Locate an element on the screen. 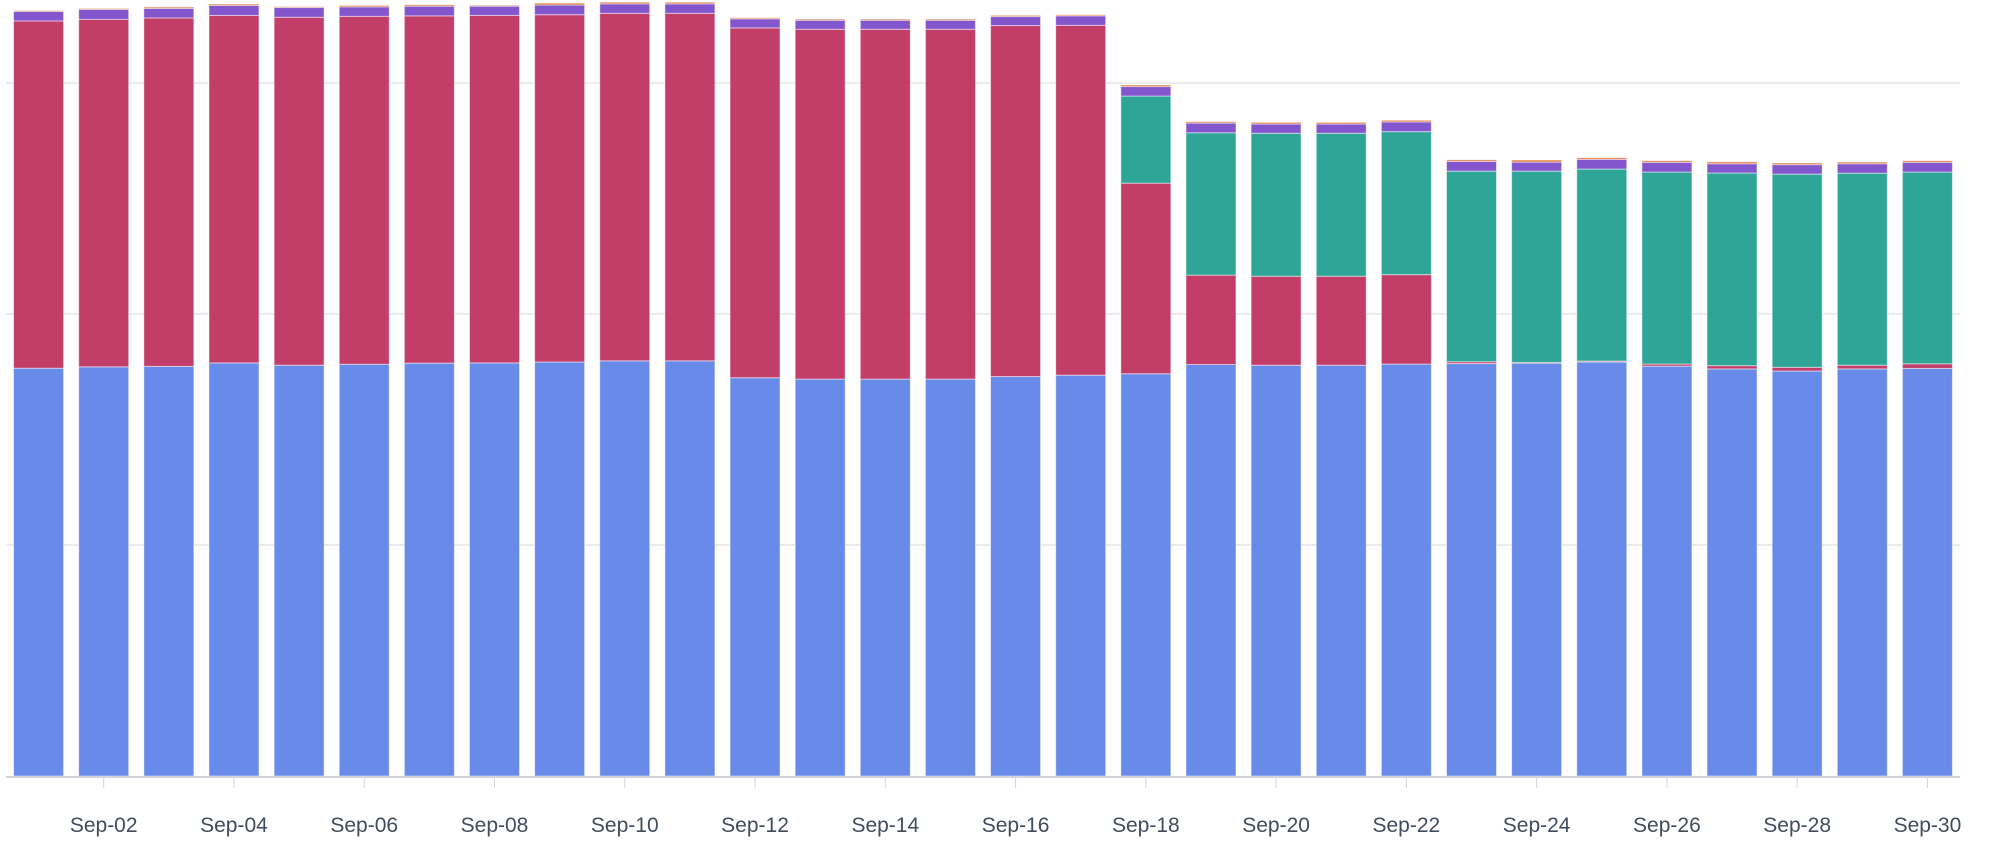 Image resolution: width=1992 pixels, height=844 pixels. x-tick-label: Sep-26 is located at coordinates (1667, 825).